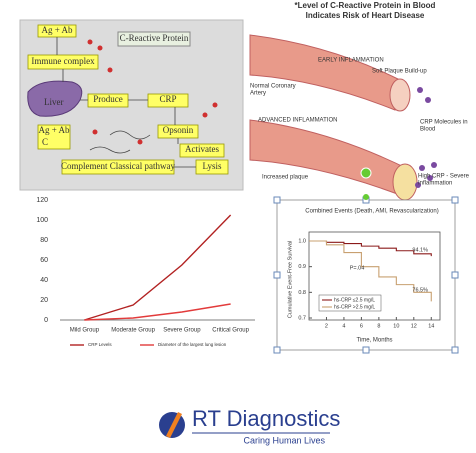 The width and height of the screenshot is (476, 453). I want to click on label: Normal Coronary, so click(273, 87).